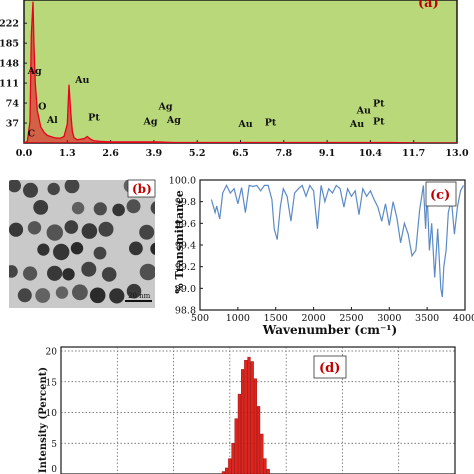  I want to click on panel-a-x-tick-label: 2.6, so click(110, 153).